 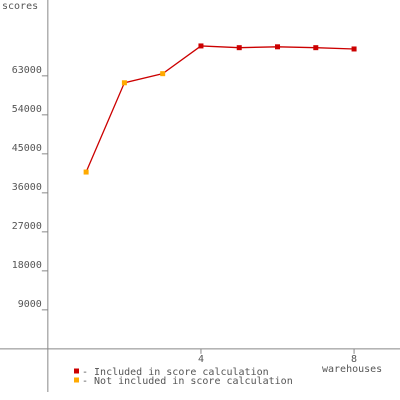 What do you see at coordinates (352, 369) in the screenshot?
I see `x-axis-label: warehouses` at bounding box center [352, 369].